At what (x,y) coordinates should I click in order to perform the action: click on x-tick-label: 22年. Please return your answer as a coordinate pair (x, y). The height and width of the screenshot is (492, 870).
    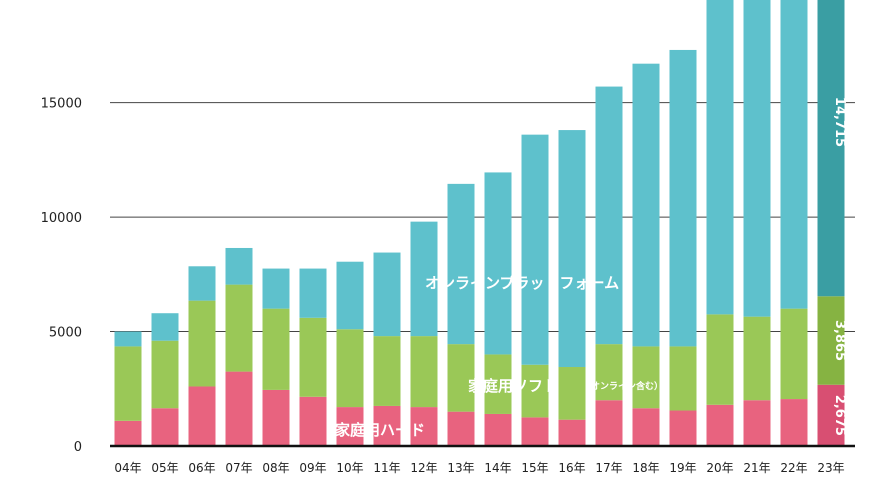
    Looking at the image, I should click on (793, 468).